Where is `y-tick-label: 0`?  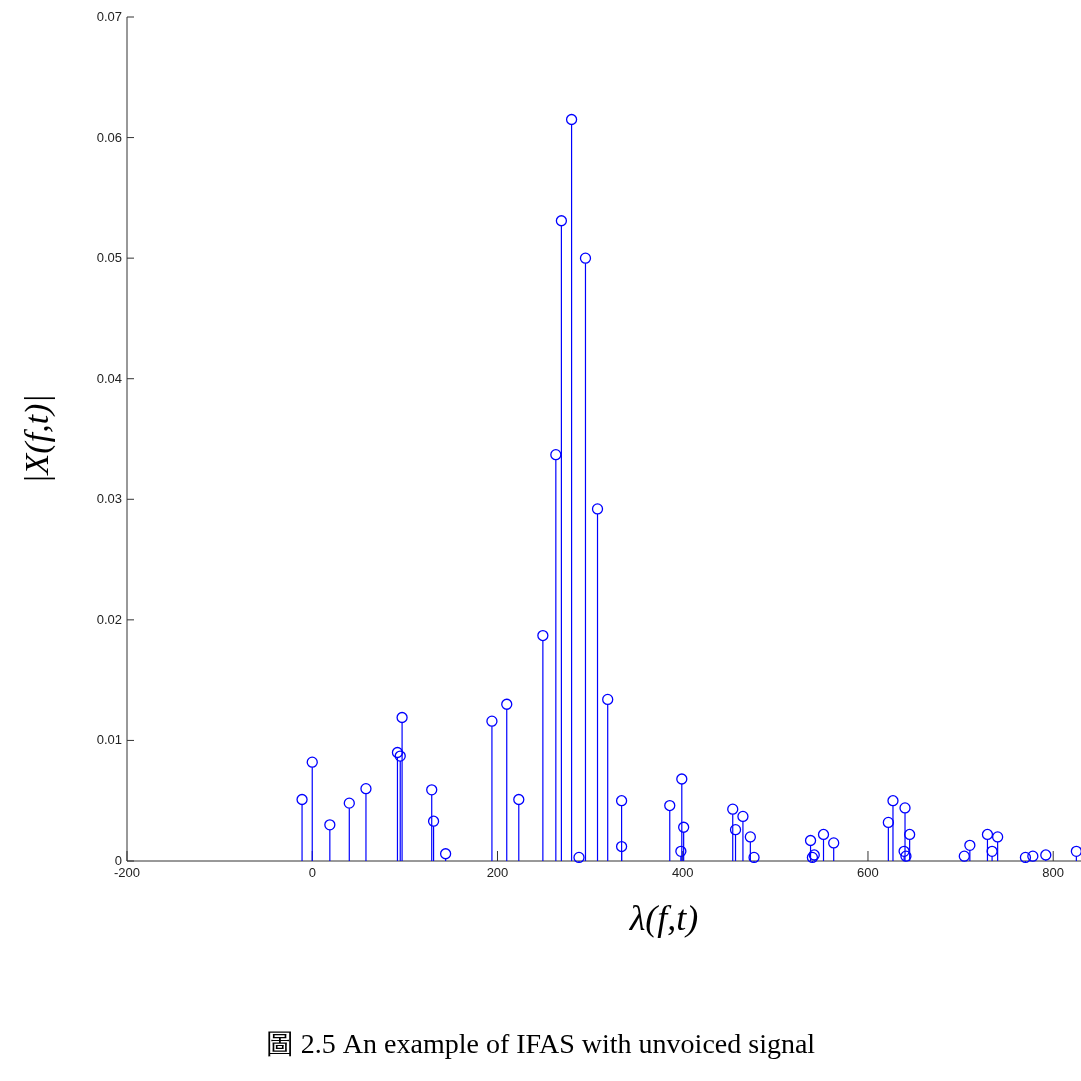 y-tick-label: 0 is located at coordinates (118, 860).